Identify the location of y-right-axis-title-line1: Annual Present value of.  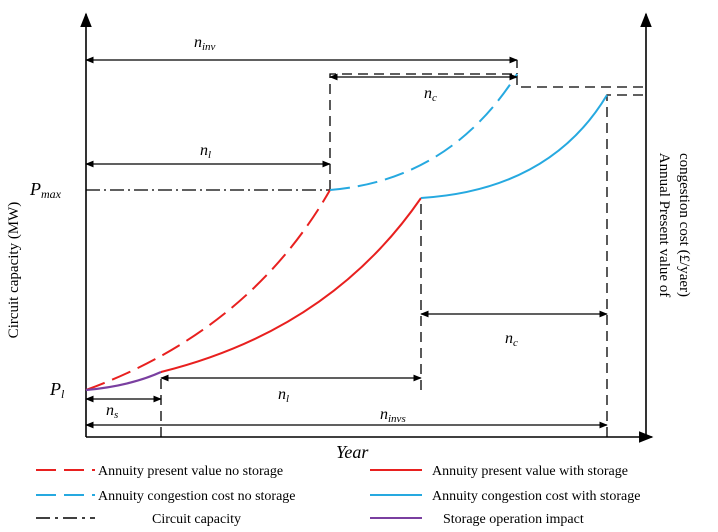
(664, 225).